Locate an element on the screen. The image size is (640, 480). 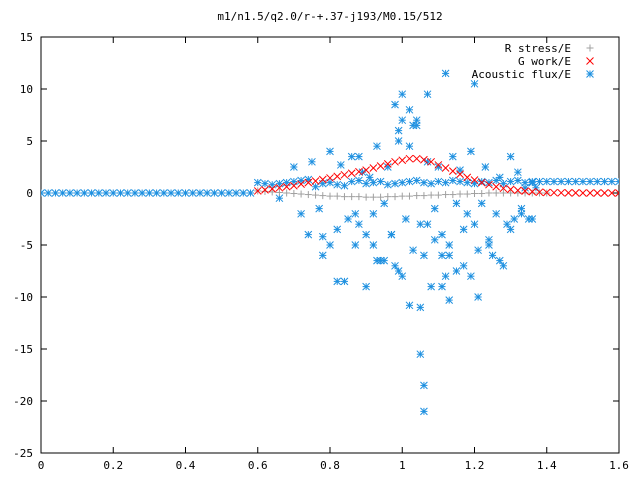
y-tick-label: 5 is located at coordinates (29, 141).